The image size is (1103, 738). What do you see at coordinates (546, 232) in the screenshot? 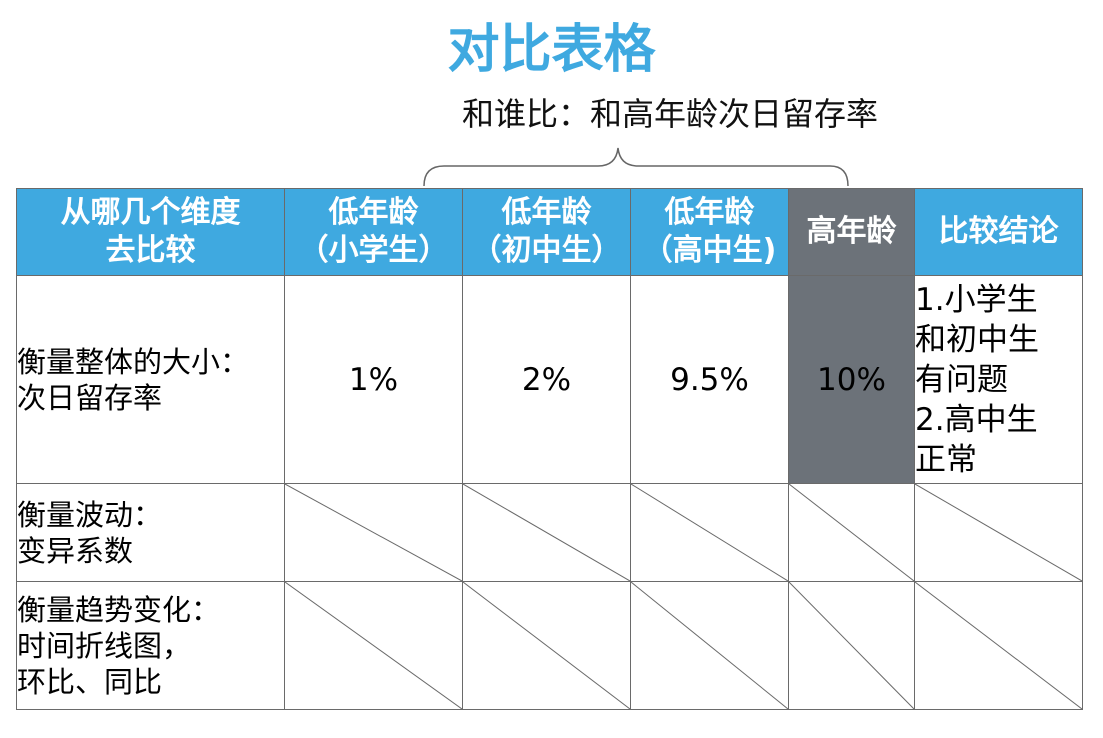
I see `header-middle: 低年龄 （初中生）` at bounding box center [546, 232].